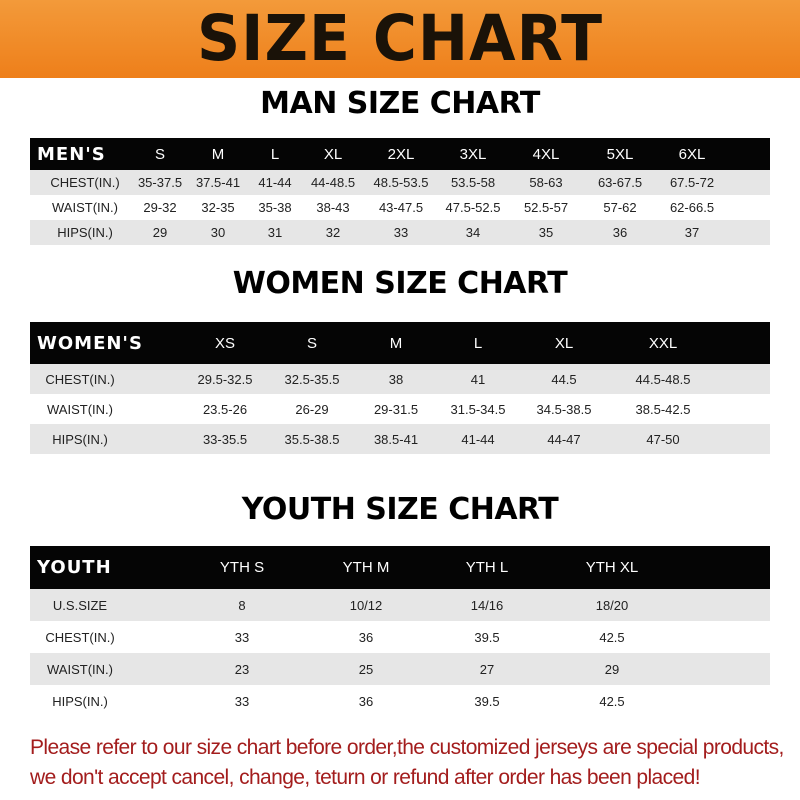 This screenshot has width=800, height=800. Describe the element at coordinates (546, 207) in the screenshot. I see `table-cell: 52.5-57` at that location.